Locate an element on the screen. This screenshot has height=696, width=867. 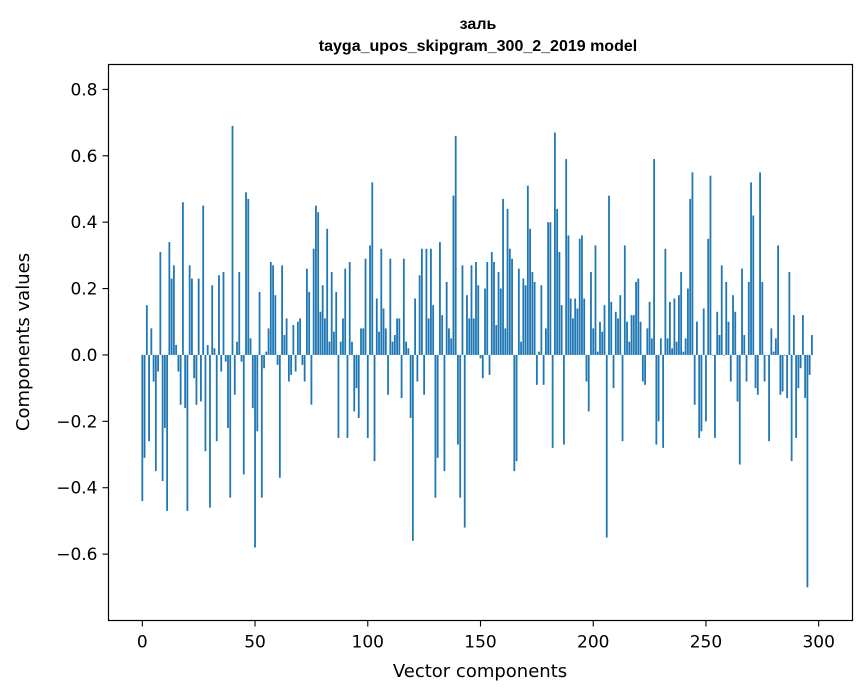
x-axis-label: Vector components is located at coordinates (480, 671).